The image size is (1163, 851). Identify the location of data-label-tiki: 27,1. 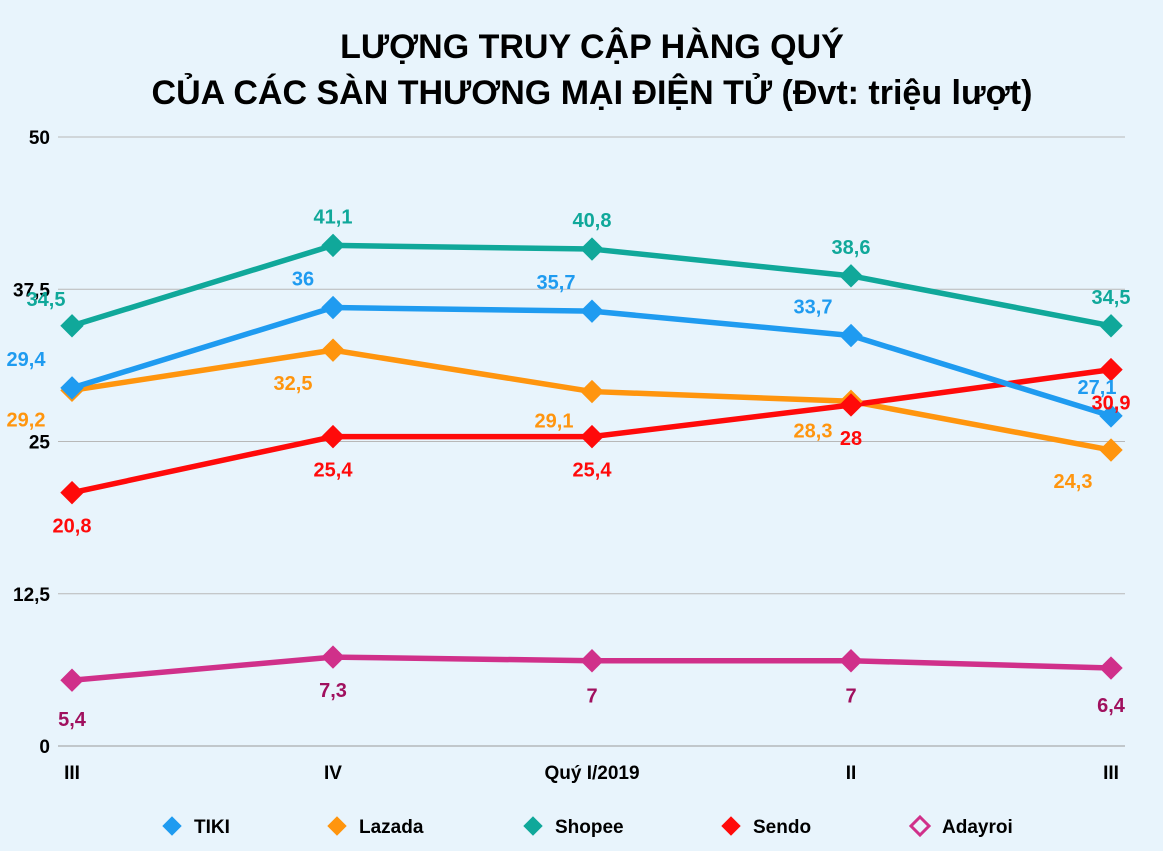
(1097, 388).